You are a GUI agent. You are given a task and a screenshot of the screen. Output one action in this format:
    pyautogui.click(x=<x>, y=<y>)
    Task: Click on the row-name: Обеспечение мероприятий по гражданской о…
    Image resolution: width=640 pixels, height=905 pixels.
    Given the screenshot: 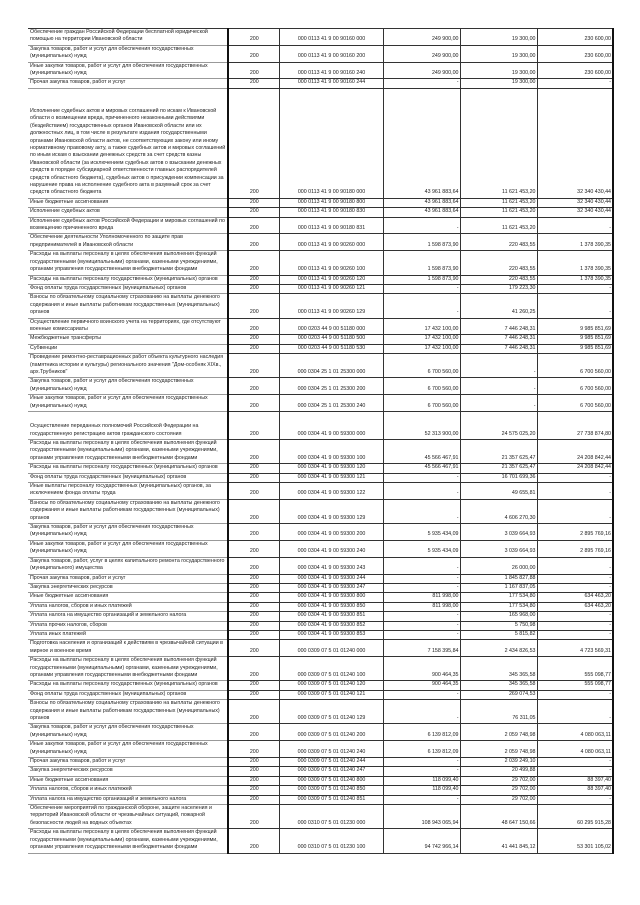 What is the action you would take?
    pyautogui.click(x=128, y=817)
    